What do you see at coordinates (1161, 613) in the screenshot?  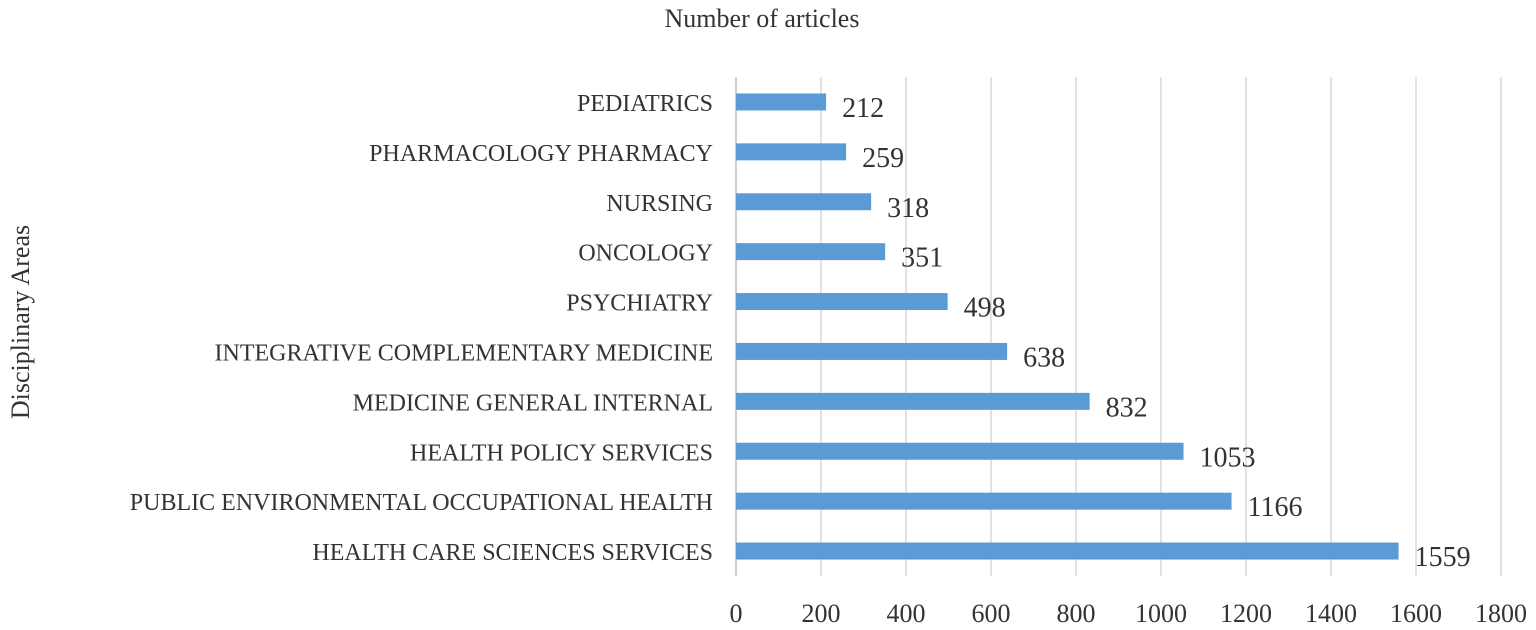 I see `x-tick-label: 1000` at bounding box center [1161, 613].